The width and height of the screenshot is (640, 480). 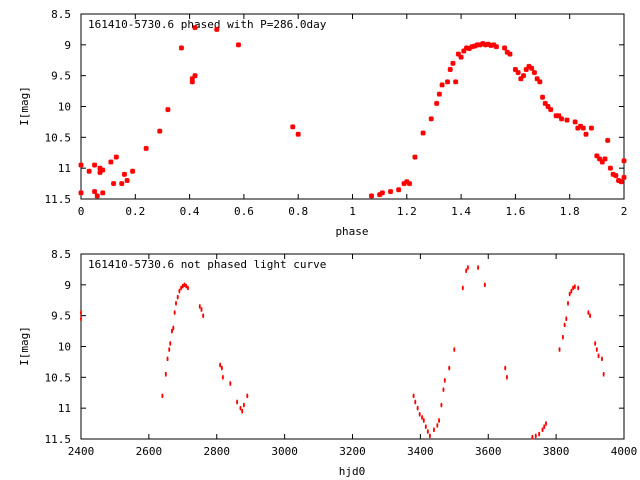 I want to click on x-tick-label: 1.6, so click(x=515, y=211).